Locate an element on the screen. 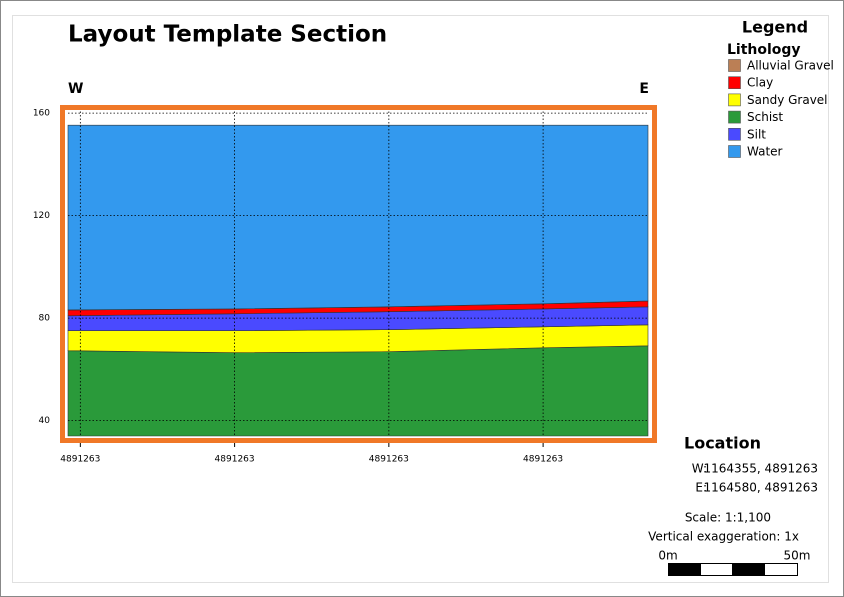  scale-text: Scale: 1:1,100 is located at coordinates (728, 518).